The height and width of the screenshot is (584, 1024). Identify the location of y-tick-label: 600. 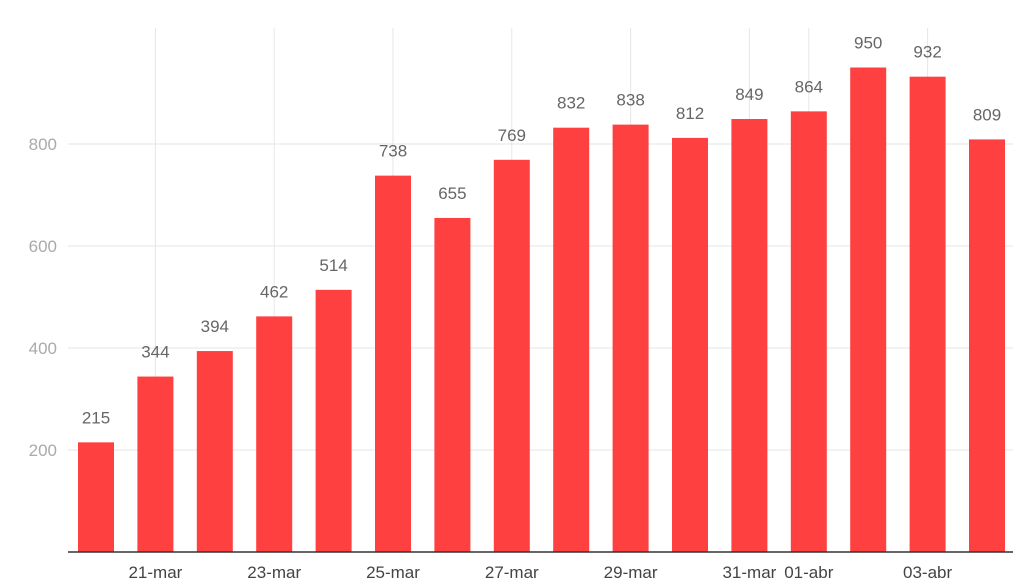
(43, 246).